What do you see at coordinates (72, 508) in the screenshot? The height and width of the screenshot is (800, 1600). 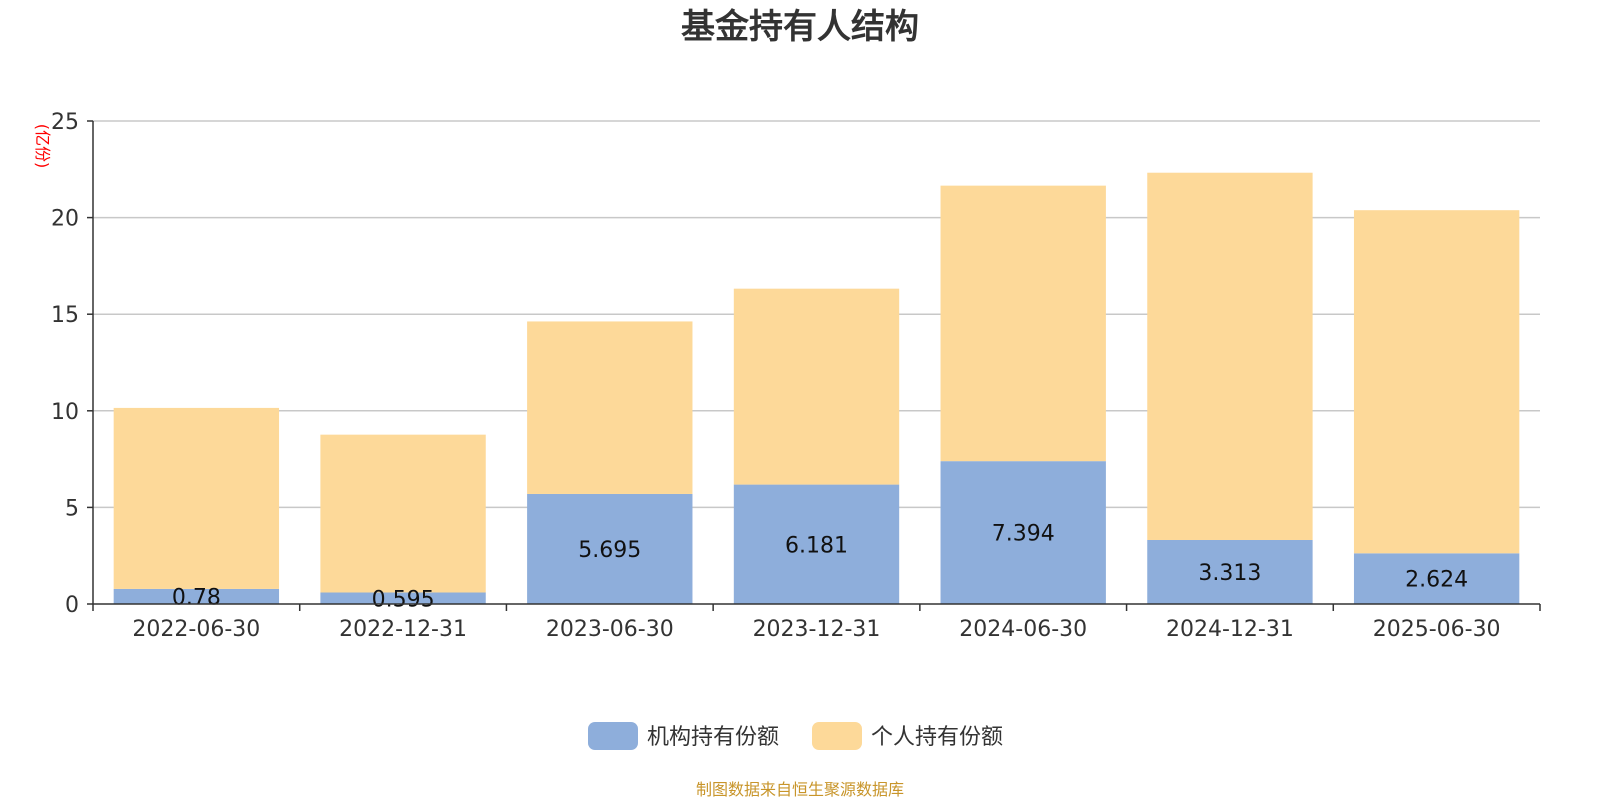 I see `y-tick-label: 5` at bounding box center [72, 508].